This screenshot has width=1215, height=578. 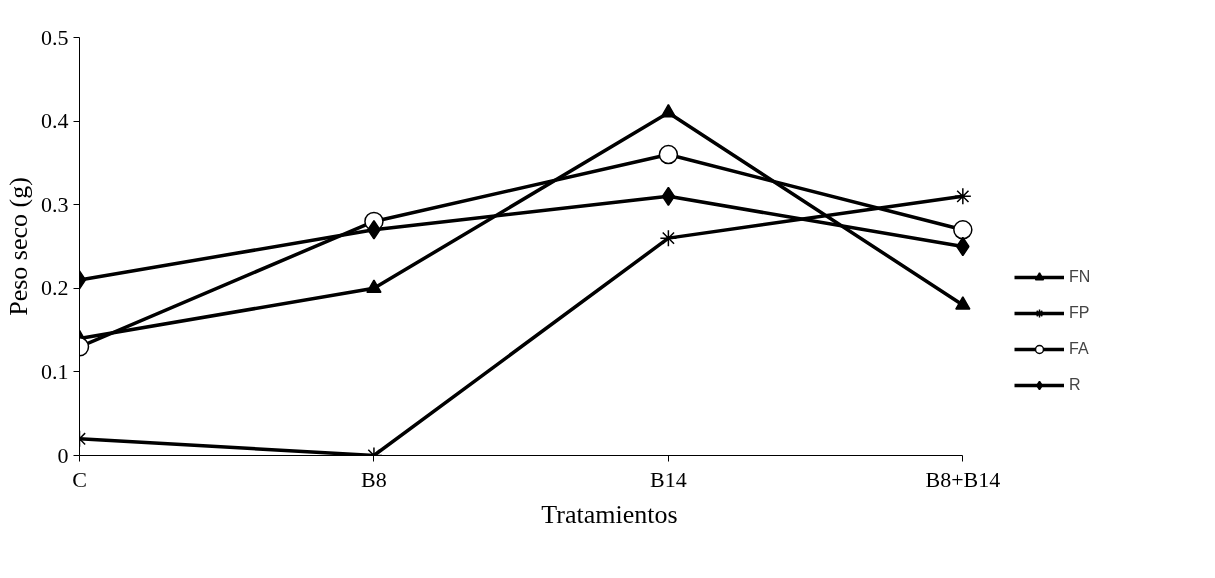 What do you see at coordinates (55, 204) in the screenshot?
I see `y-tick-label: 0.3` at bounding box center [55, 204].